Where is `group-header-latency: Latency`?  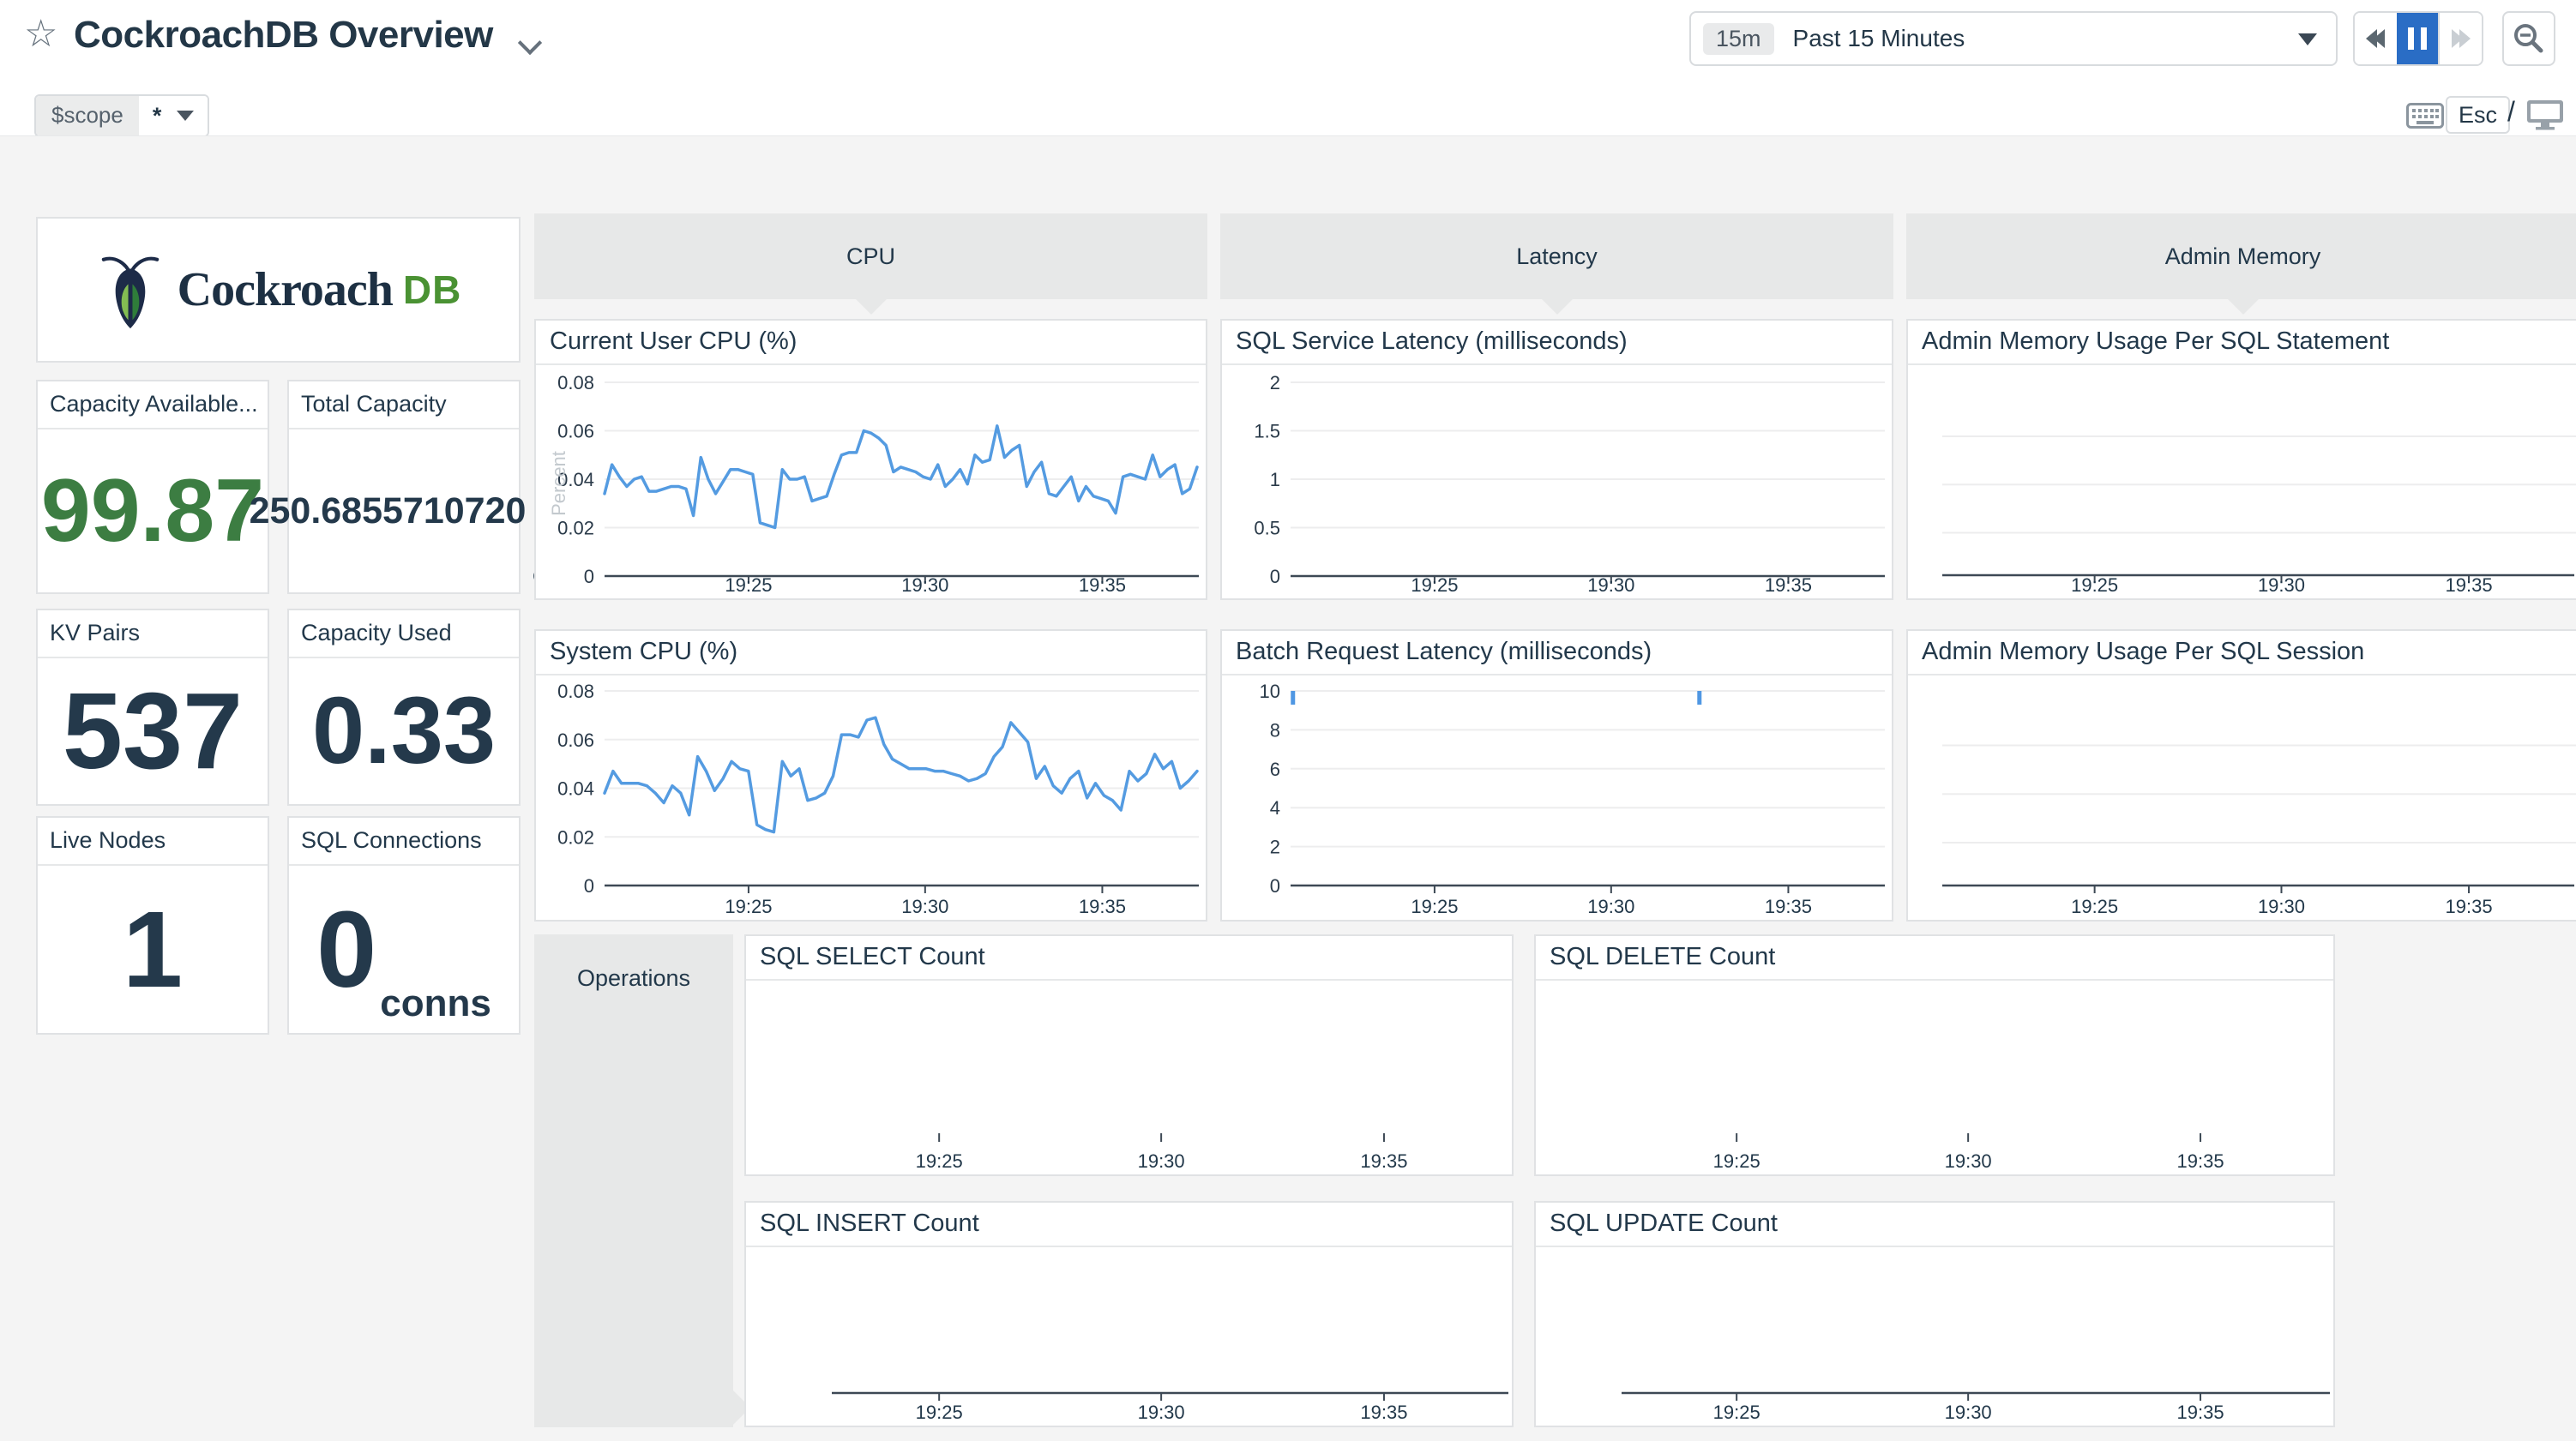
group-header-latency: Latency is located at coordinates (1556, 264).